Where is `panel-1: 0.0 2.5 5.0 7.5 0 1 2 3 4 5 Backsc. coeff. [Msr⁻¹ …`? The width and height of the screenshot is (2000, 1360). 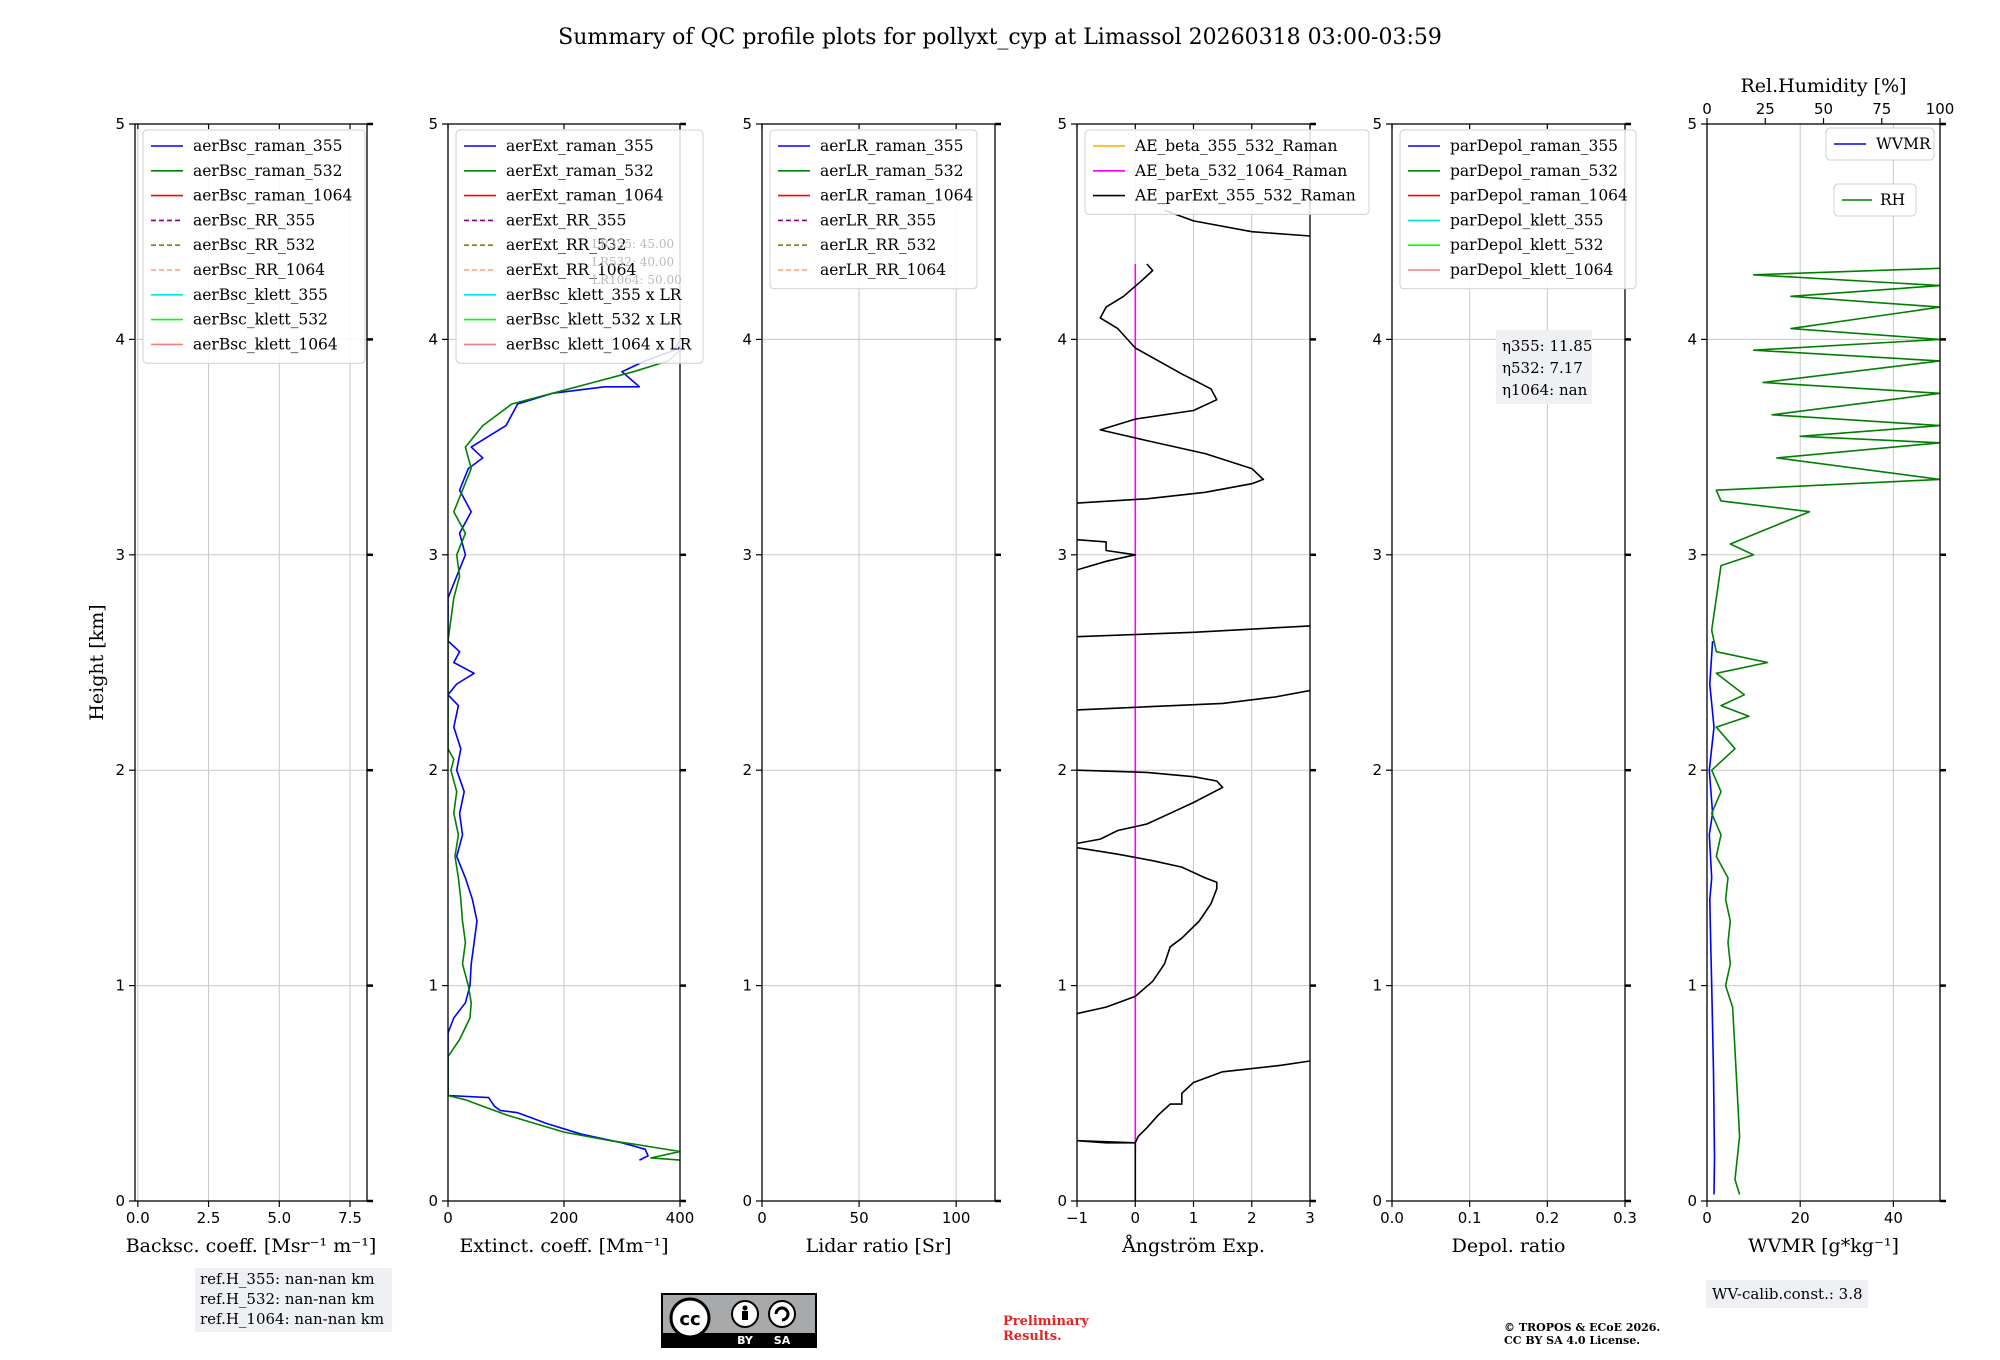 panel-1: 0.0 2.5 5.0 7.5 0 1 2 3 4 5 Backsc. coeff. [Msr⁻¹ … is located at coordinates (231, 686).